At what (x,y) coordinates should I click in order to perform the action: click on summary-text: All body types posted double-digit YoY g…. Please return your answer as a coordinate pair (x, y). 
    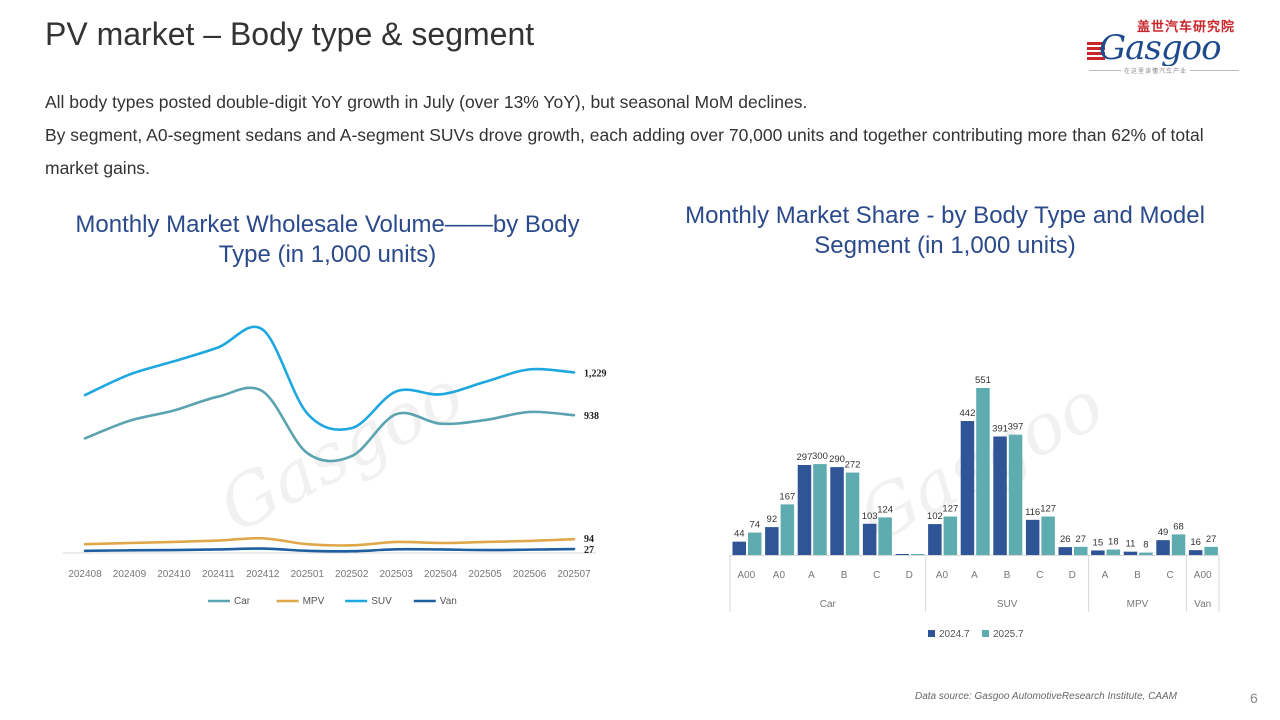
    Looking at the image, I should click on (650, 135).